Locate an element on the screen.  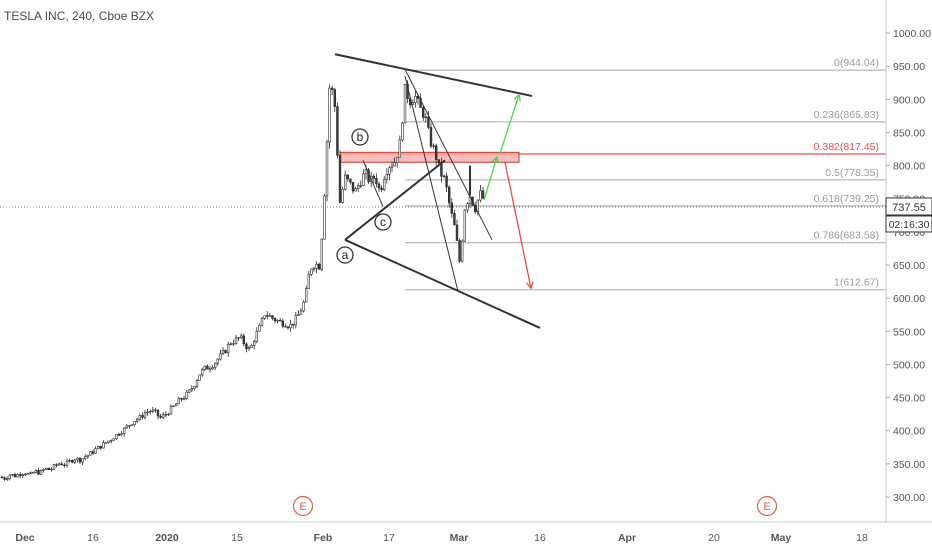
wave-label-b: b is located at coordinates (360, 137).